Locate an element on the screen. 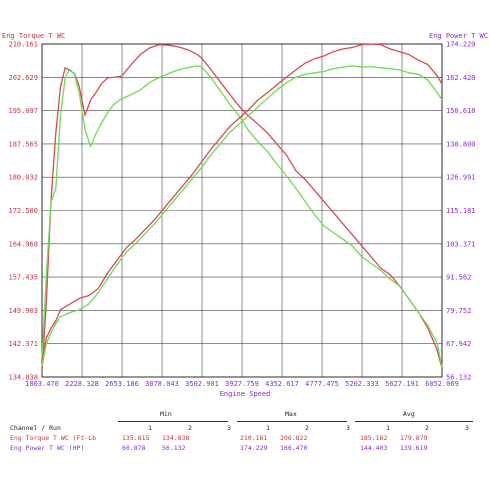  right-axis-title: Eng Power T WC is located at coordinates (458, 36).